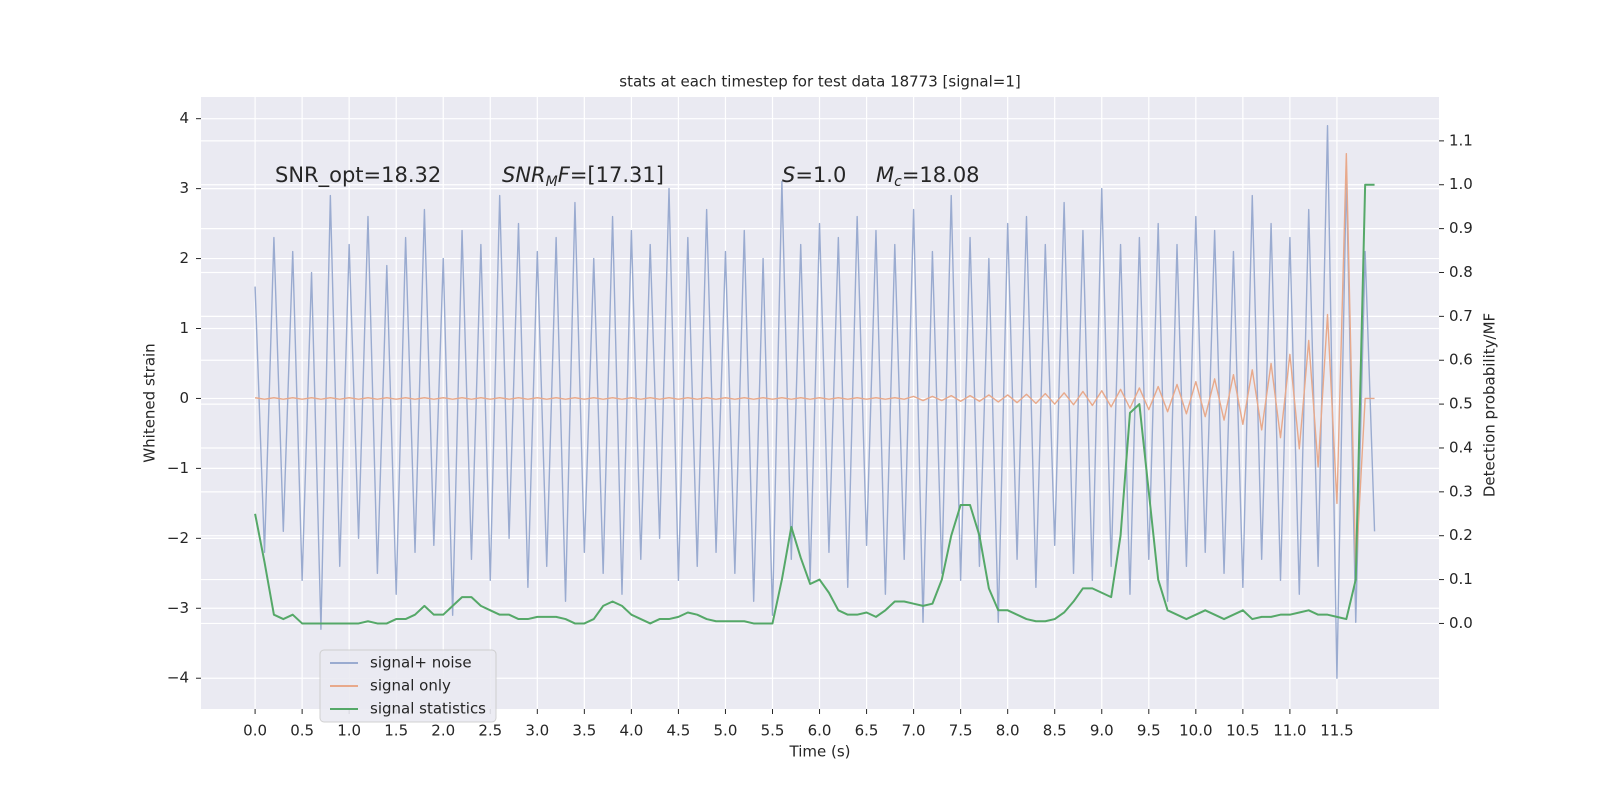 Image resolution: width=1600 pixels, height=800 pixels. Describe the element at coordinates (178, 678) in the screenshot. I see `y-tick-label: −4` at that location.